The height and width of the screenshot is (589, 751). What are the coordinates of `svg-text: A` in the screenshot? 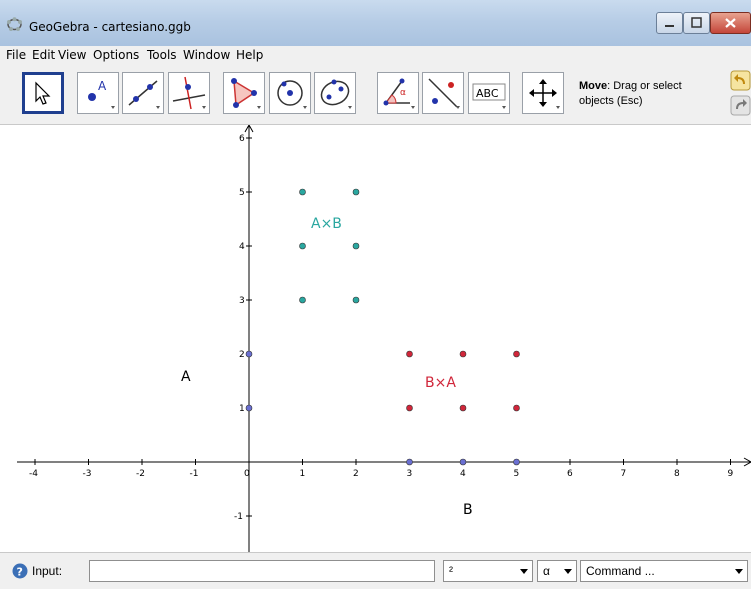 It's located at (102, 86).